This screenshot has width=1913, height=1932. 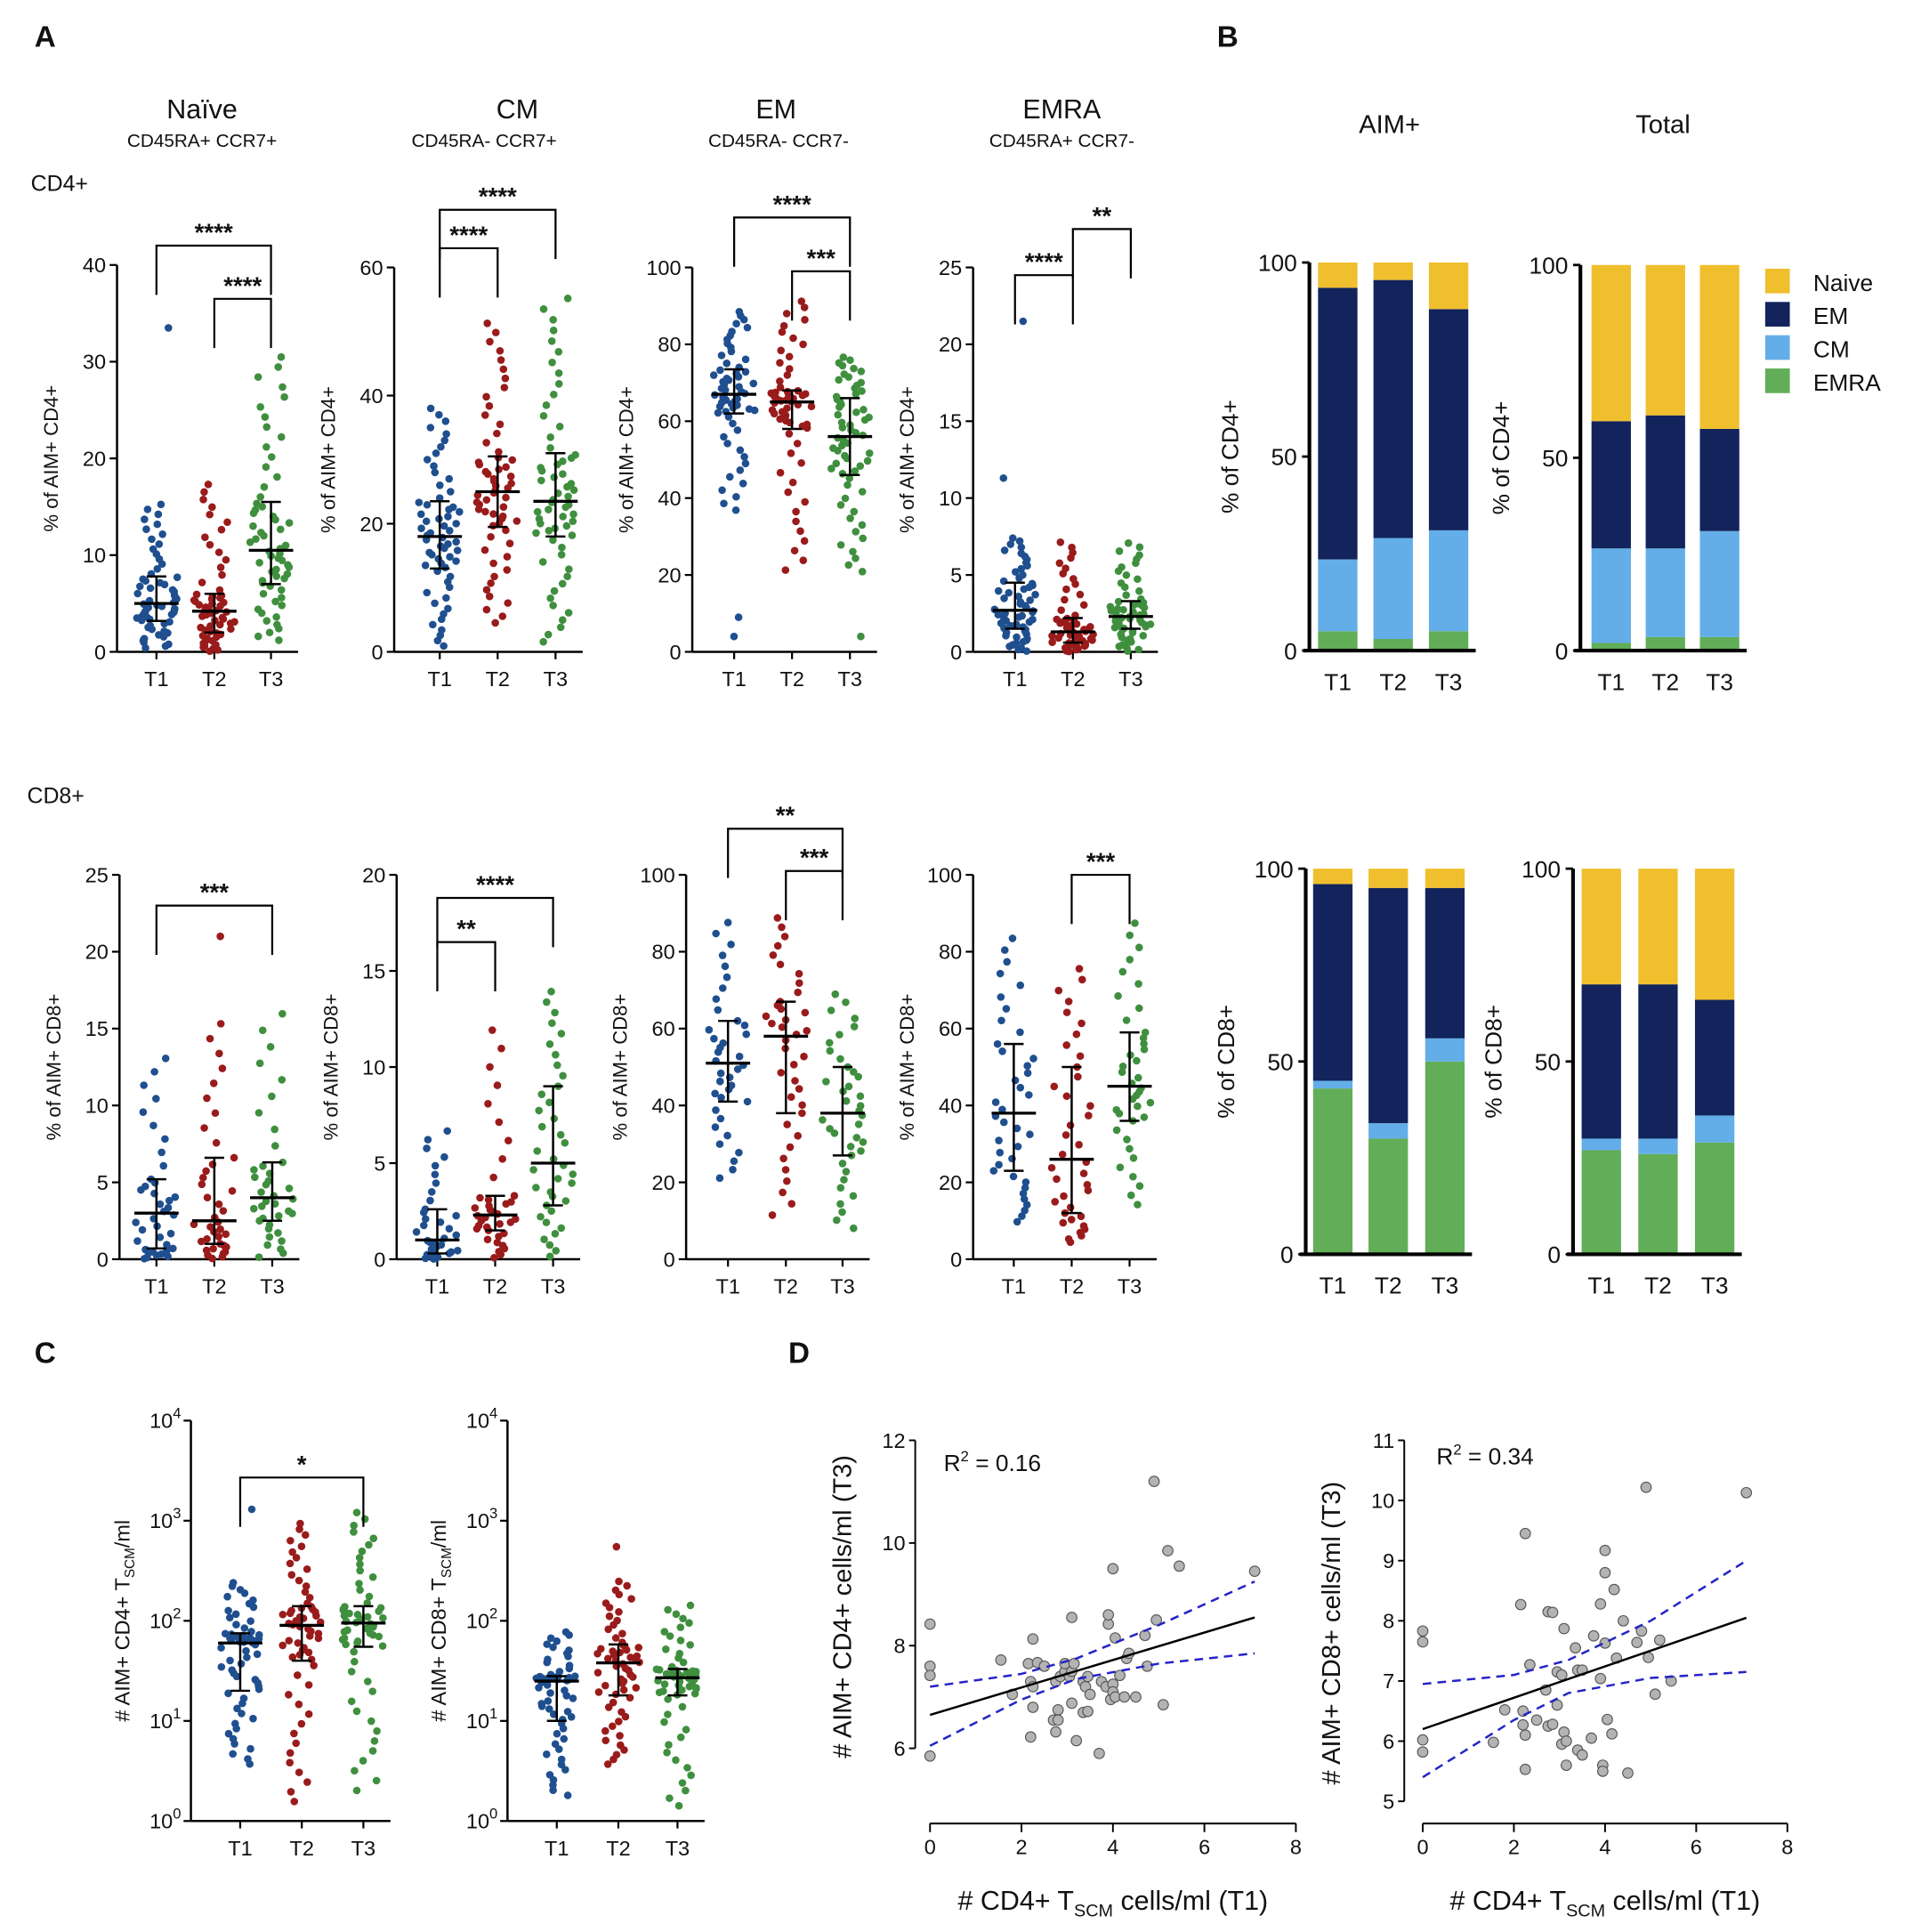 What do you see at coordinates (373, 970) in the screenshot?
I see `y-tick-label: 15` at bounding box center [373, 970].